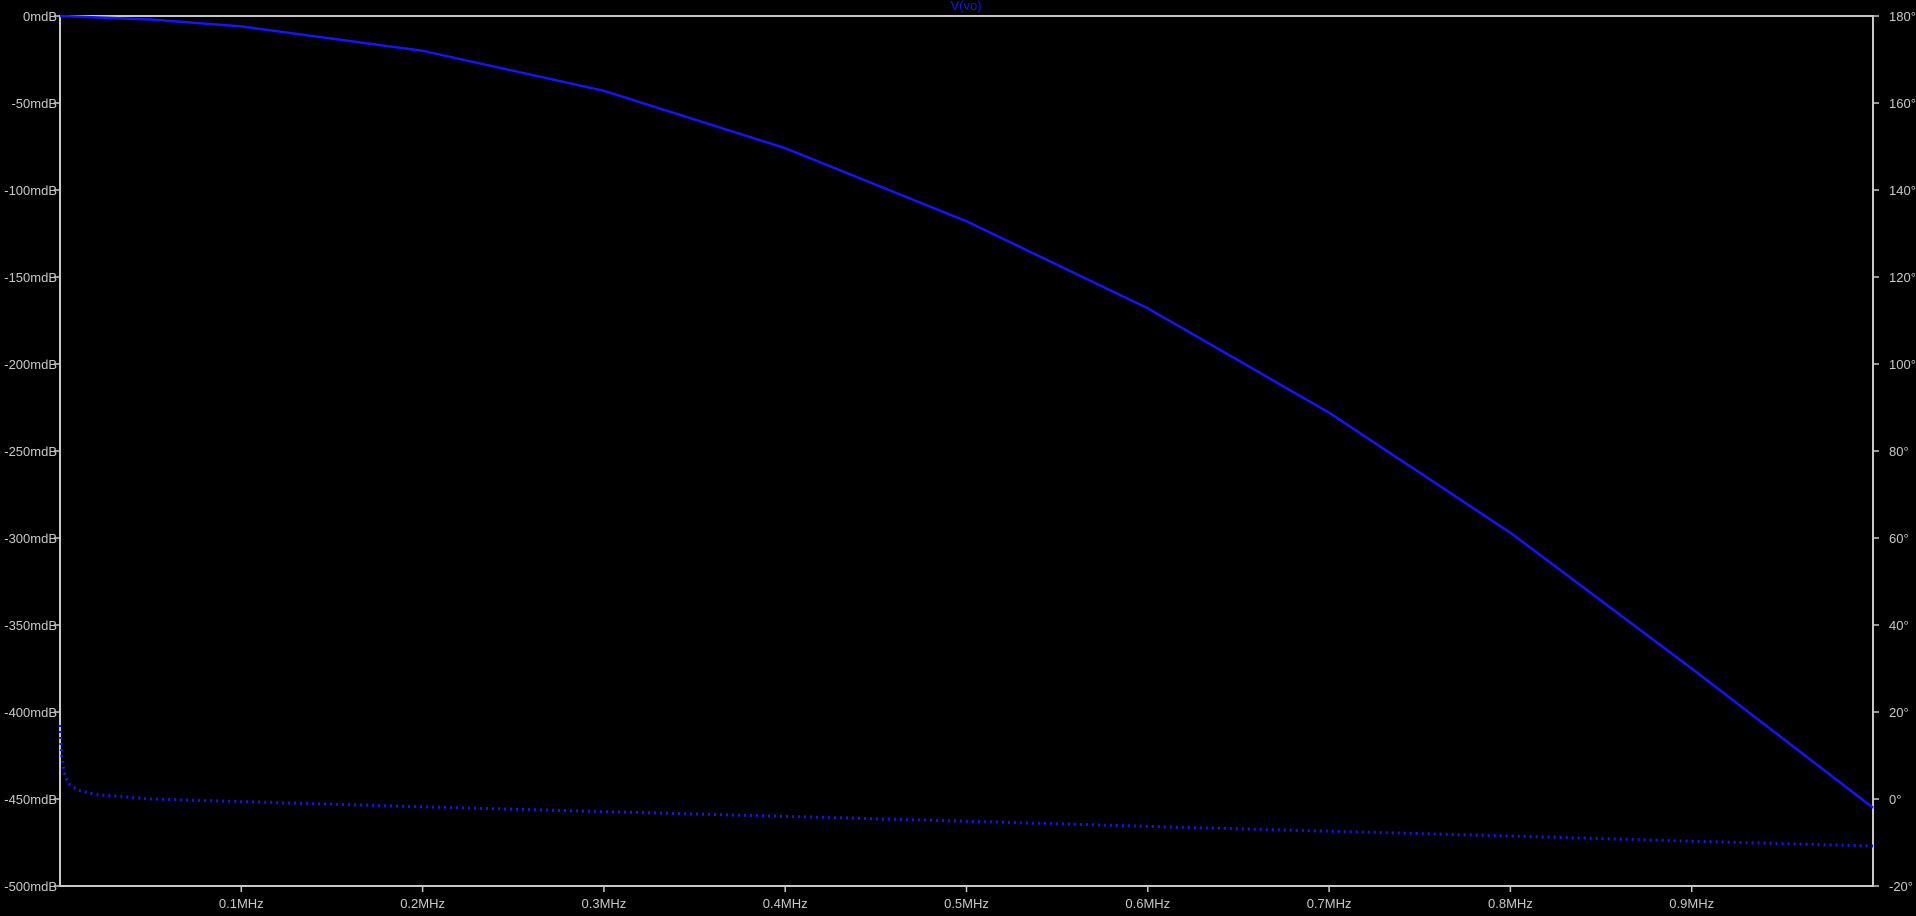 Image resolution: width=1916 pixels, height=916 pixels. What do you see at coordinates (965, 6) in the screenshot?
I see `trace-title: V(vo)` at bounding box center [965, 6].